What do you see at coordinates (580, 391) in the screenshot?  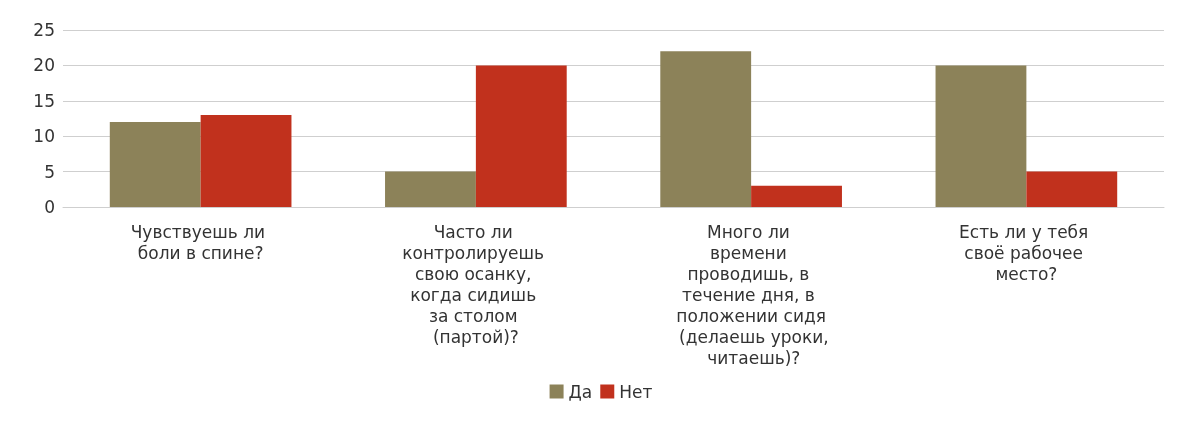 I see `legend-label: Да` at bounding box center [580, 391].